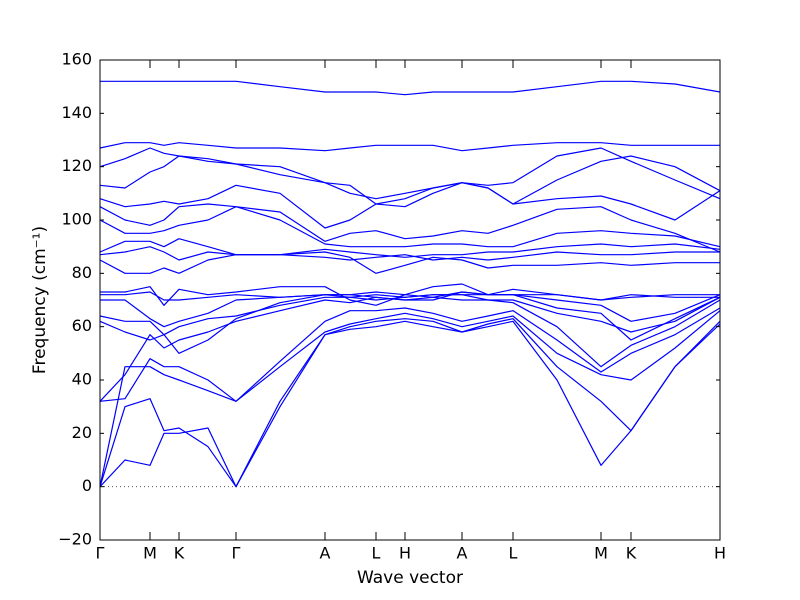  Describe the element at coordinates (75, 539) in the screenshot. I see `y-tick-label: −20` at that location.